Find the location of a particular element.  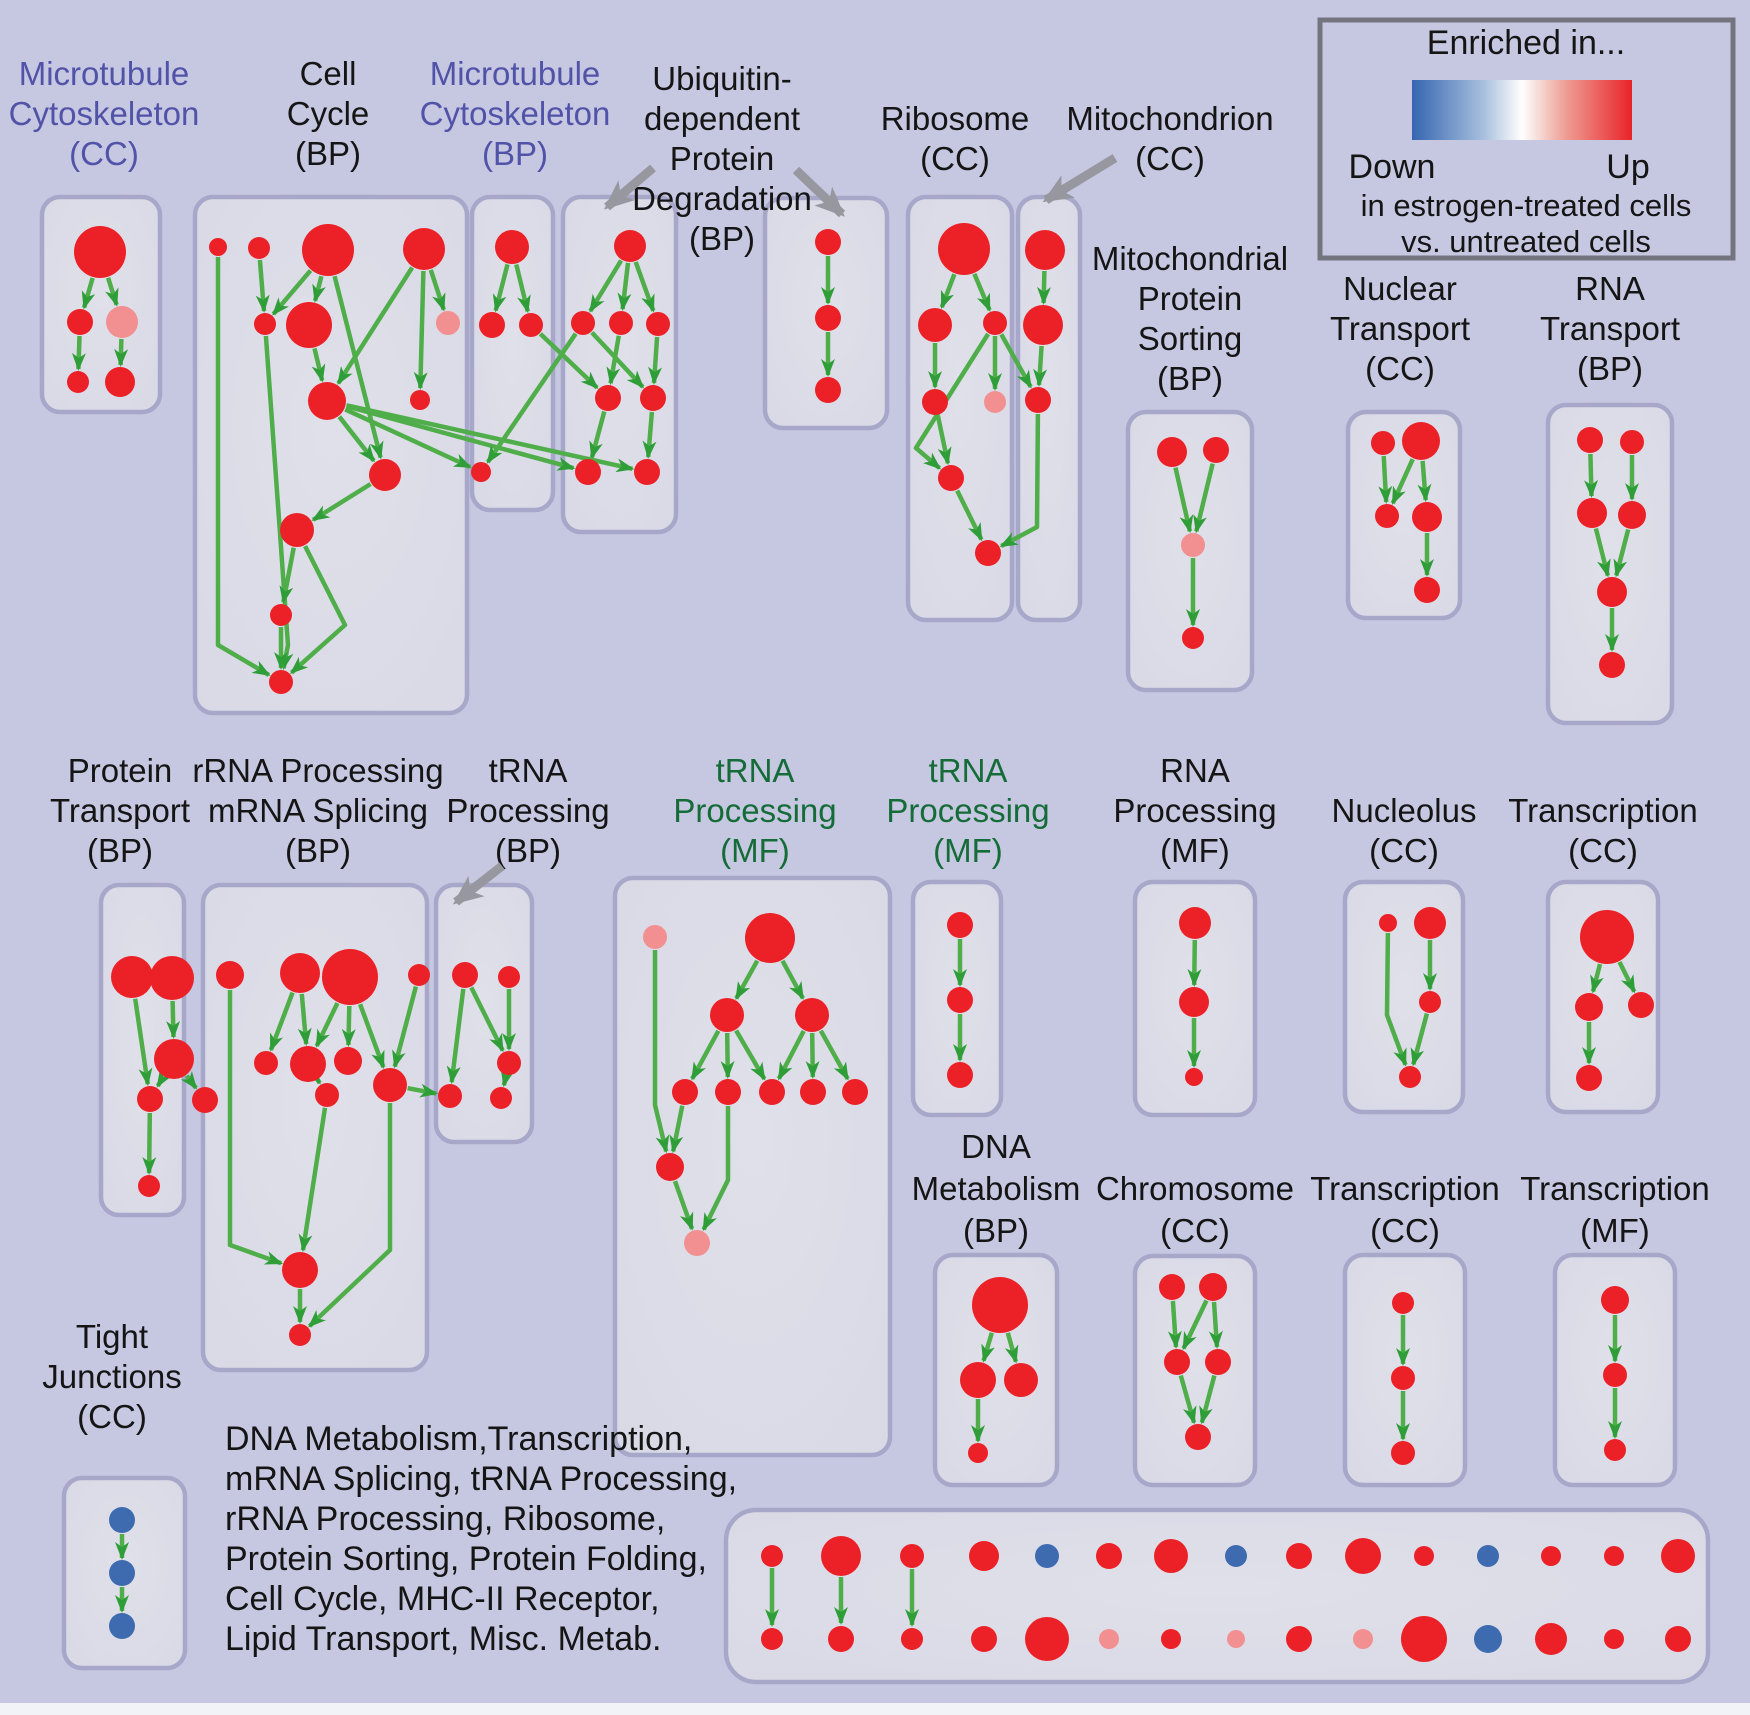

cluster-label-mito: (CC) is located at coordinates (1170, 158).